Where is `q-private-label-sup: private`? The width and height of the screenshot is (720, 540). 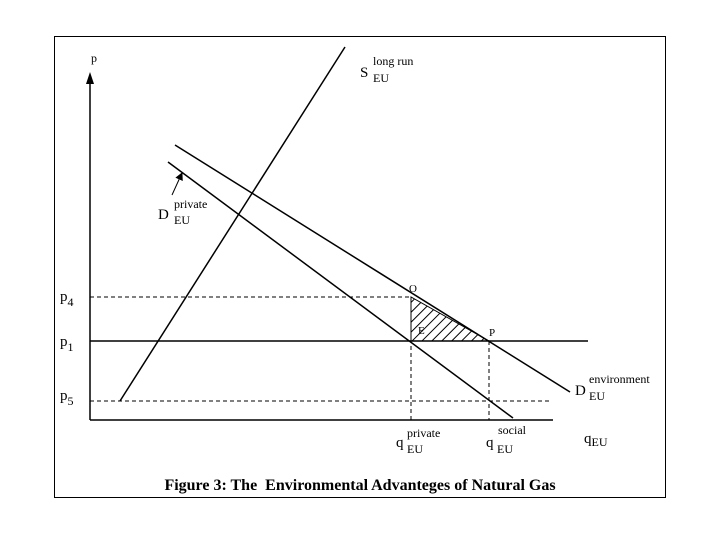
q-private-label-sup: private is located at coordinates (423, 433).